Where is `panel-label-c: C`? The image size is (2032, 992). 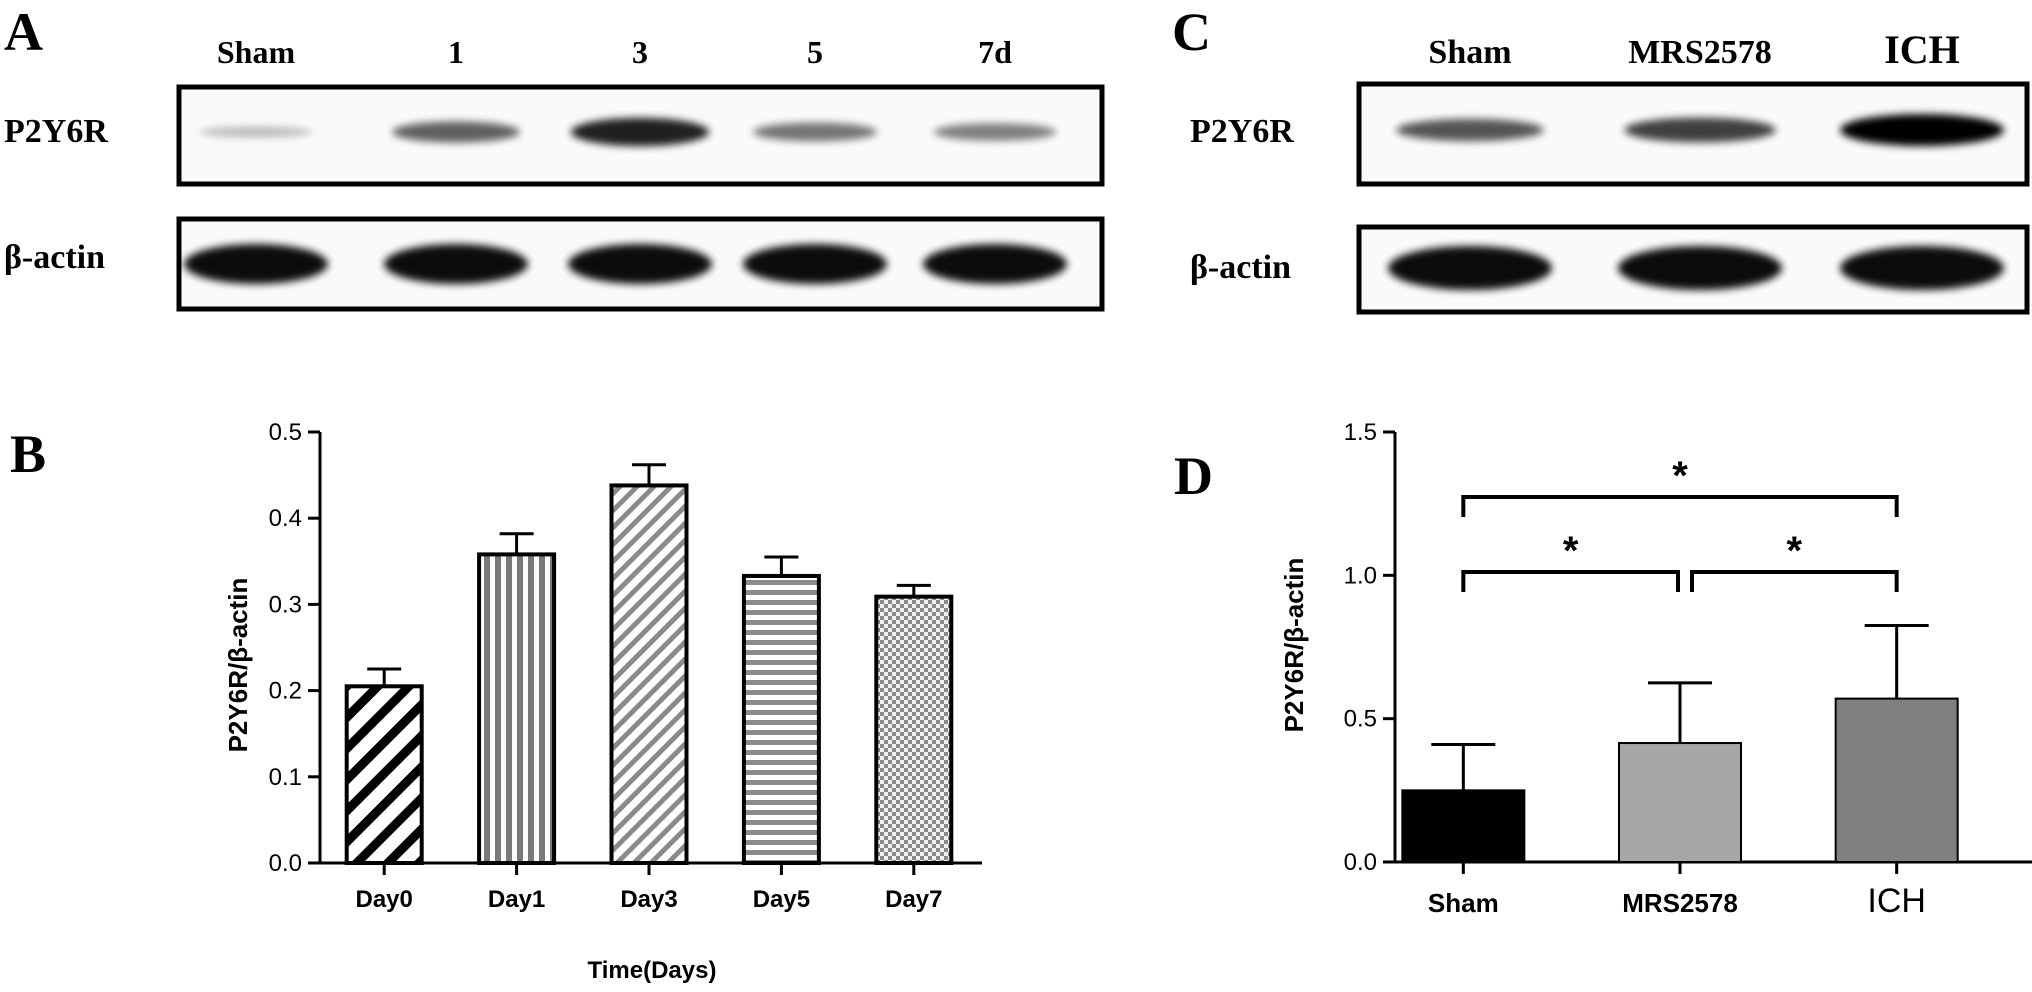 panel-label-c: C is located at coordinates (1191, 32).